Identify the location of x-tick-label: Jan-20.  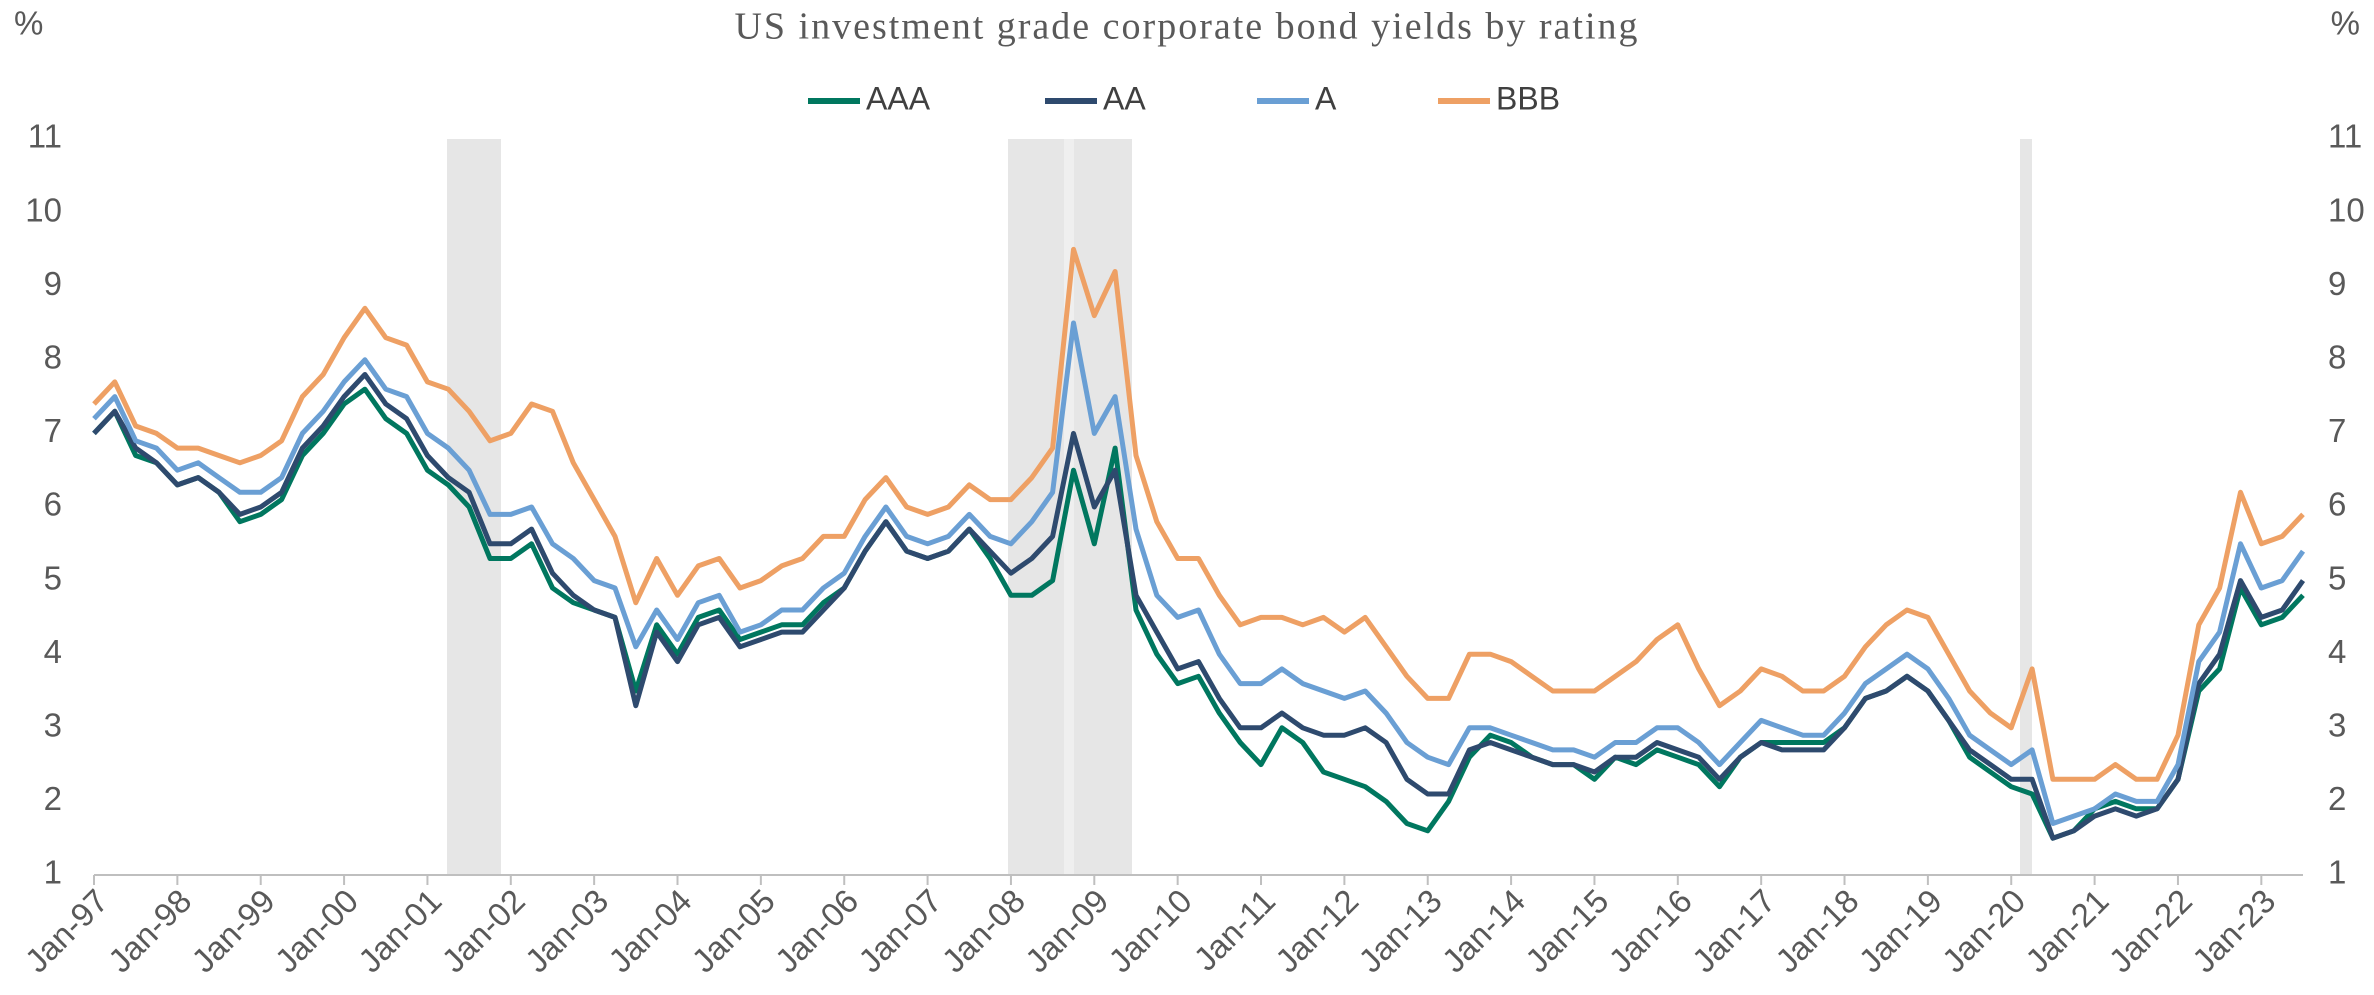
(1984, 931).